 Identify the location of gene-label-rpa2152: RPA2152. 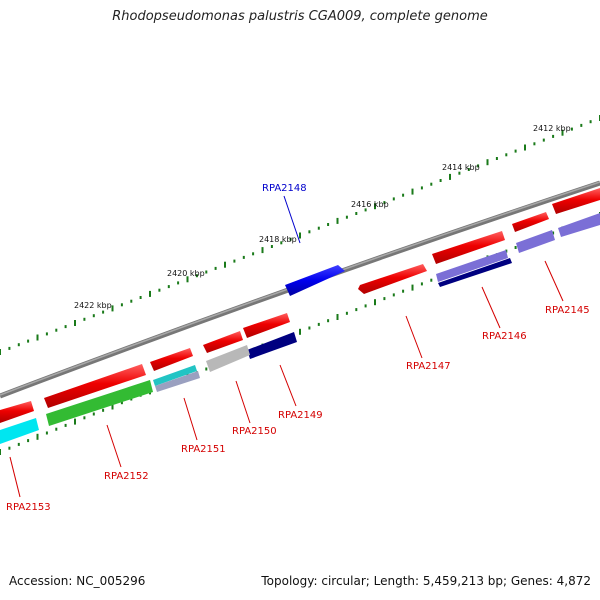
(126, 476).